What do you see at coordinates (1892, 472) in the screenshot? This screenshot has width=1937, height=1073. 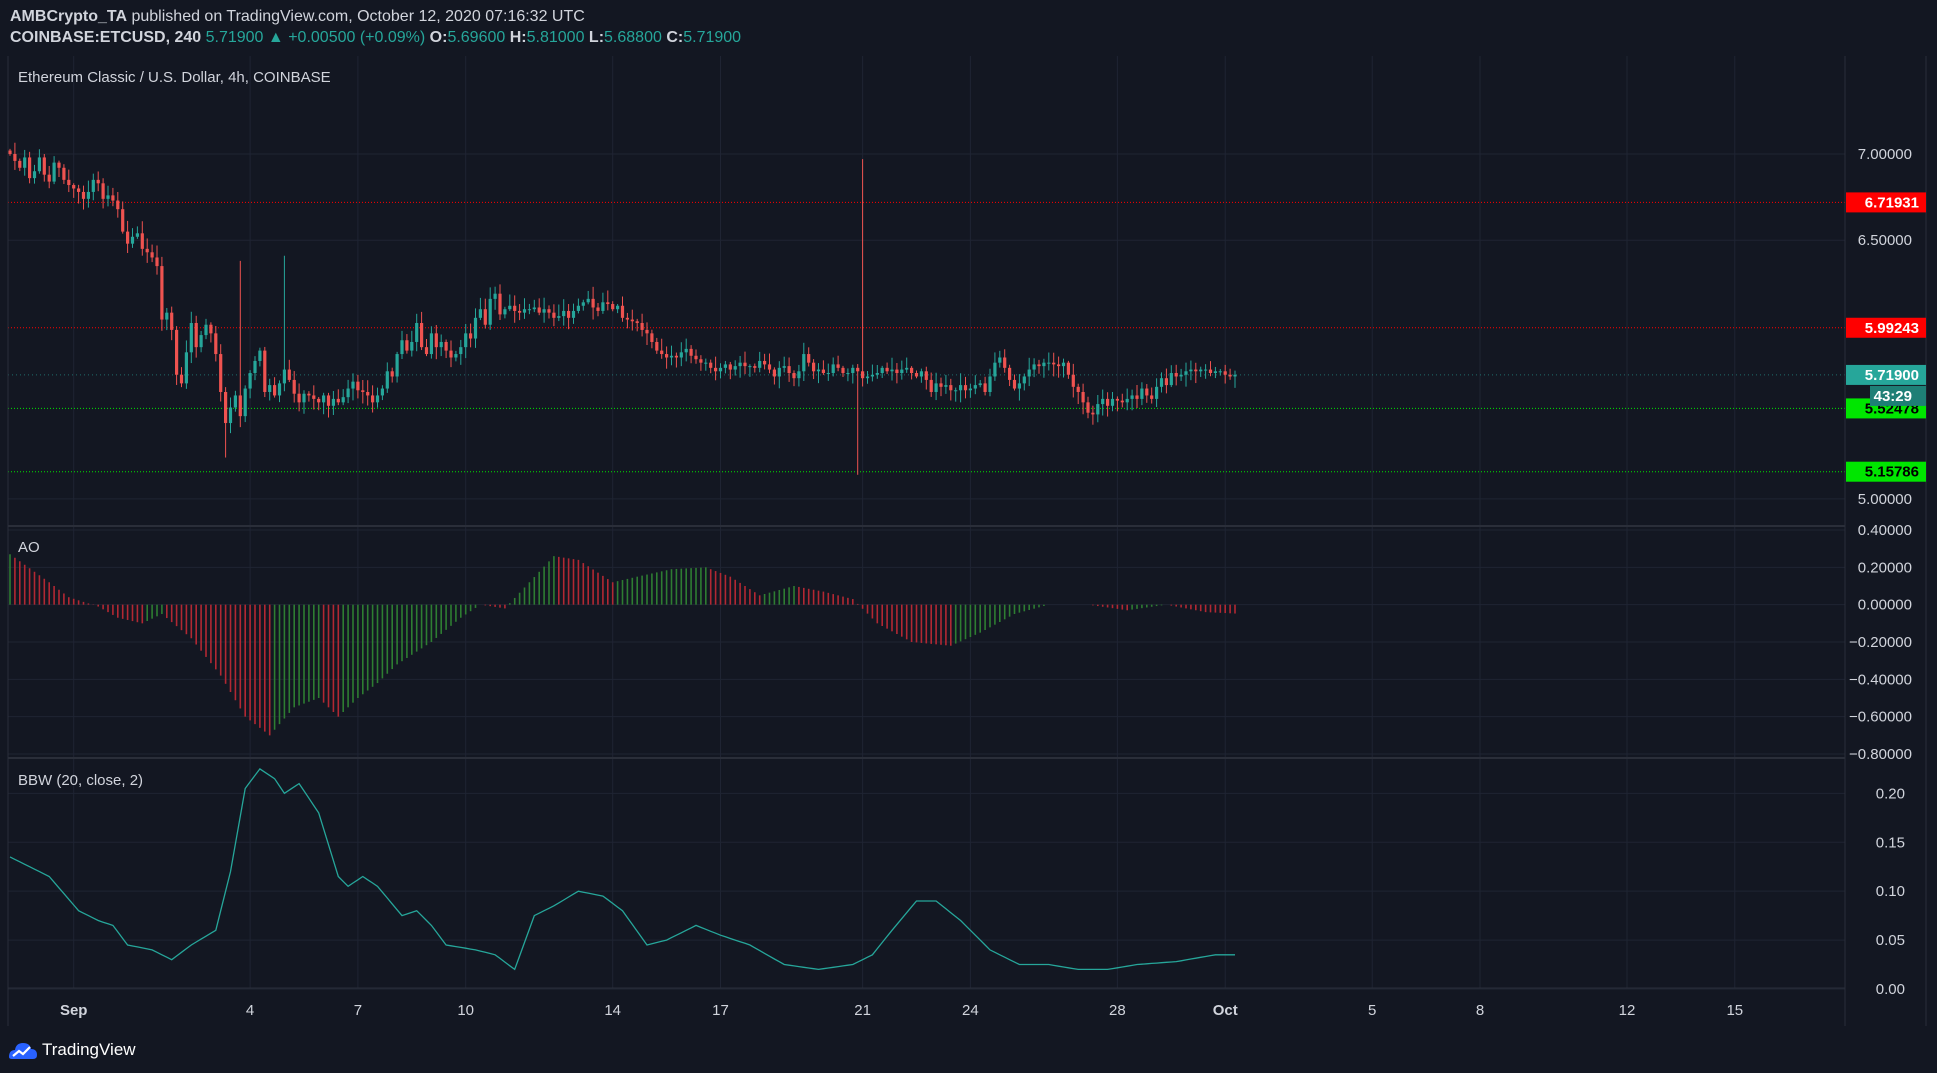 I see `support-price-label: 5.15786` at bounding box center [1892, 472].